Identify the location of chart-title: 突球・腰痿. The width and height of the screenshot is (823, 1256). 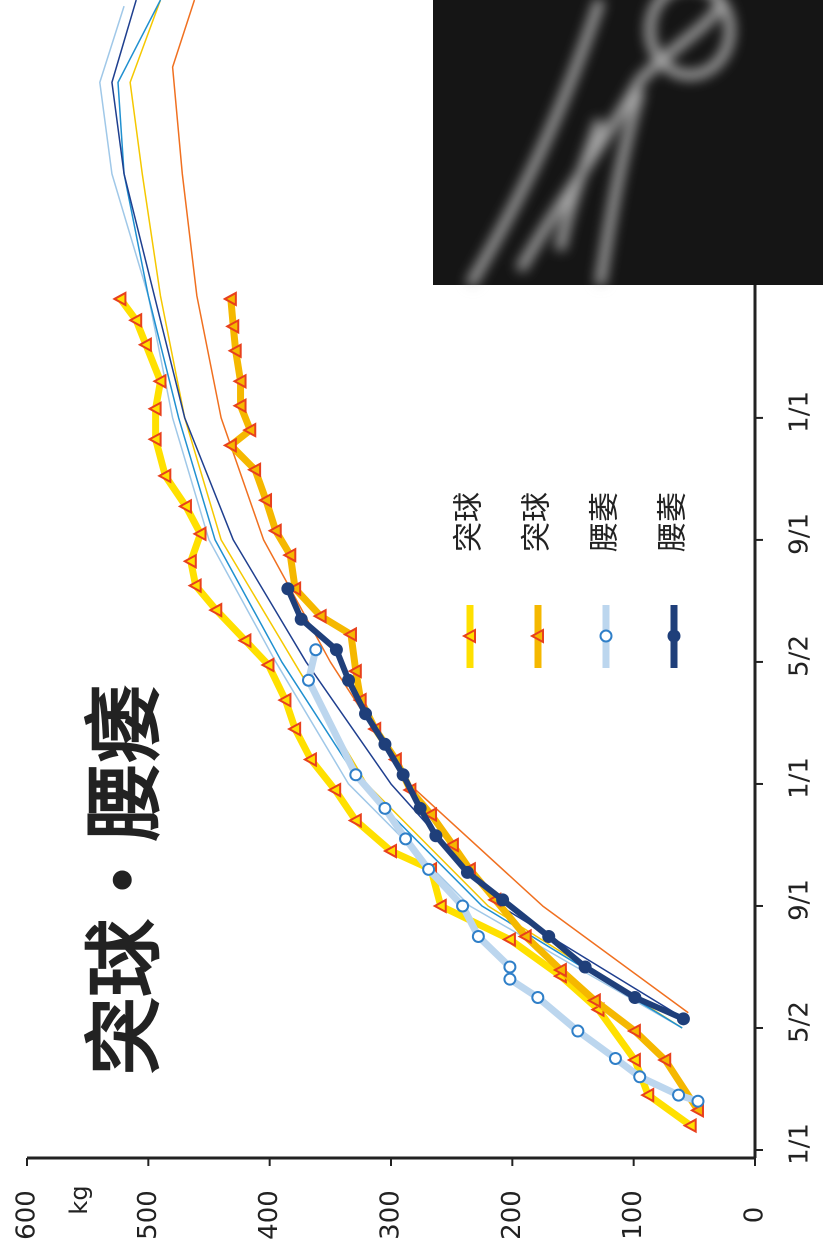
(125, 880).